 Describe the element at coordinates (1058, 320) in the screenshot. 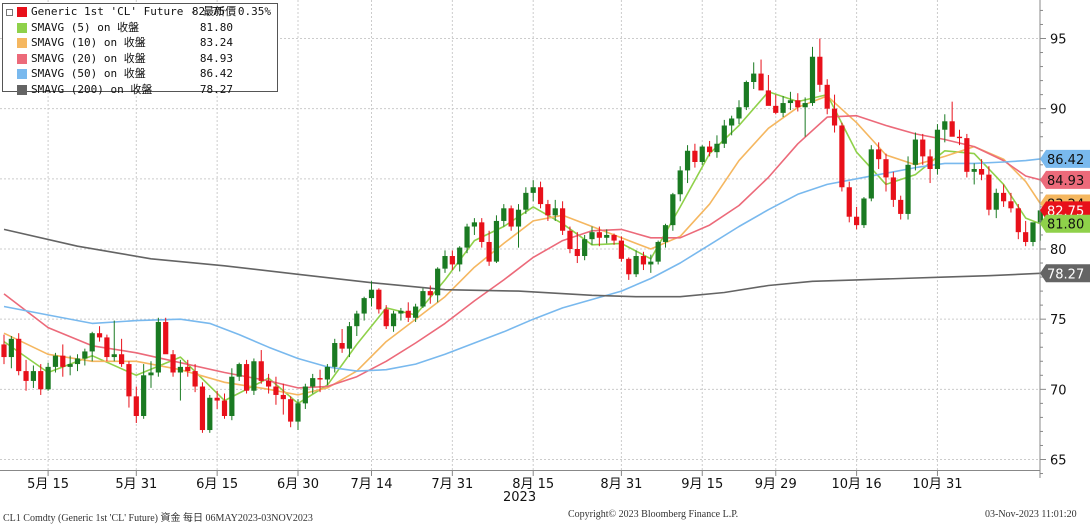

I see `y-tick-label: 75` at that location.